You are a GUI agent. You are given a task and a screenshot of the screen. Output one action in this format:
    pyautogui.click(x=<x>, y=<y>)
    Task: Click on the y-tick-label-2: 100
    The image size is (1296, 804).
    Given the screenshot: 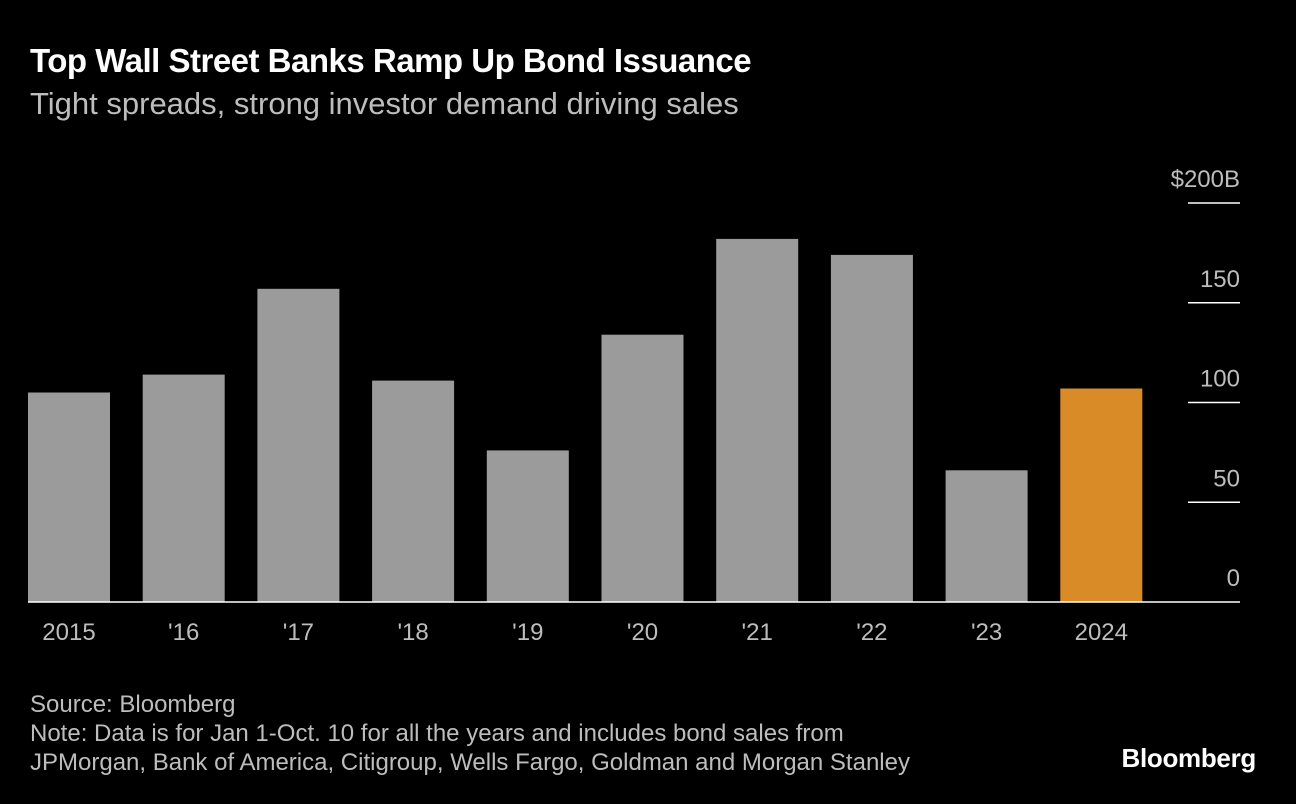 What is the action you would take?
    pyautogui.click(x=1220, y=379)
    